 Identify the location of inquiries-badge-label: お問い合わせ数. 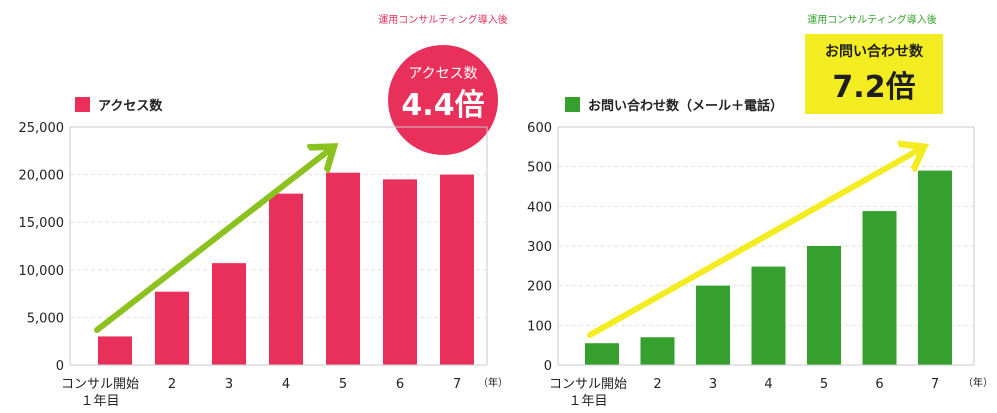
(874, 51).